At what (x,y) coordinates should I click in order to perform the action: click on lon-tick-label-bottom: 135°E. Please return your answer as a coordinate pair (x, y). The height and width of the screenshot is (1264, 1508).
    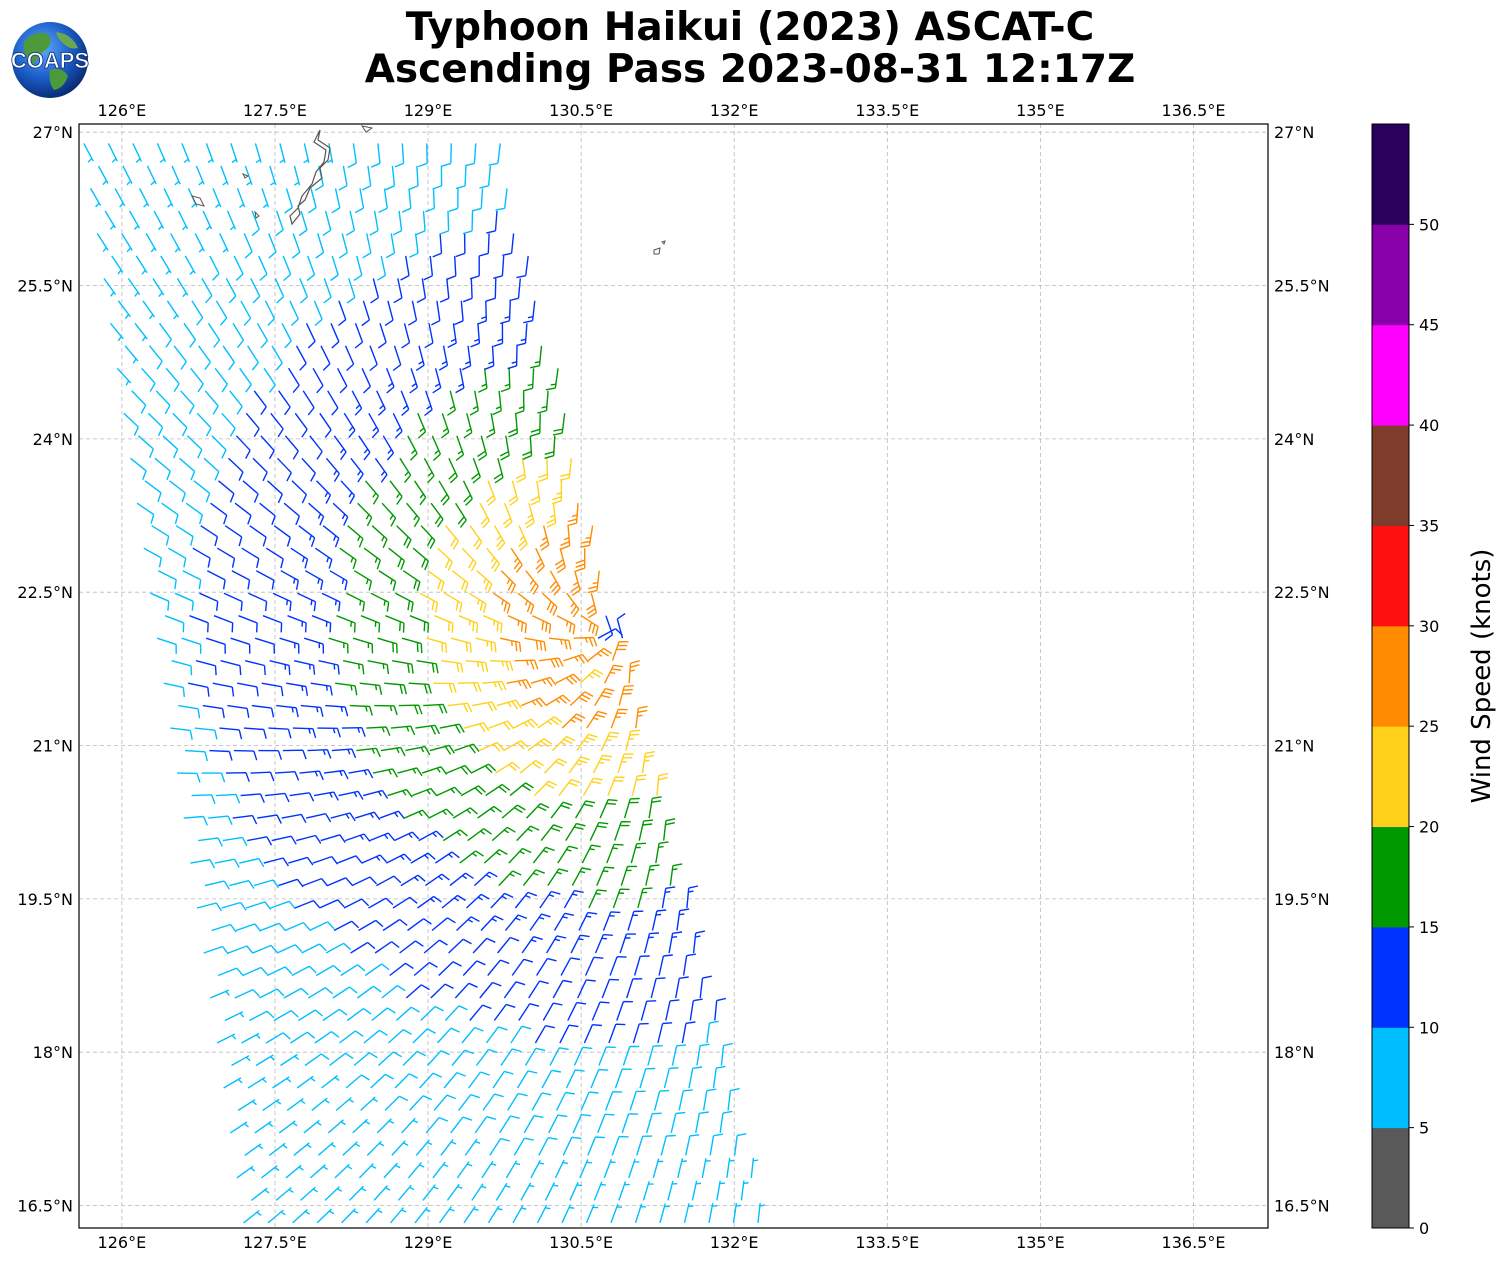
    Looking at the image, I should click on (1040, 1242).